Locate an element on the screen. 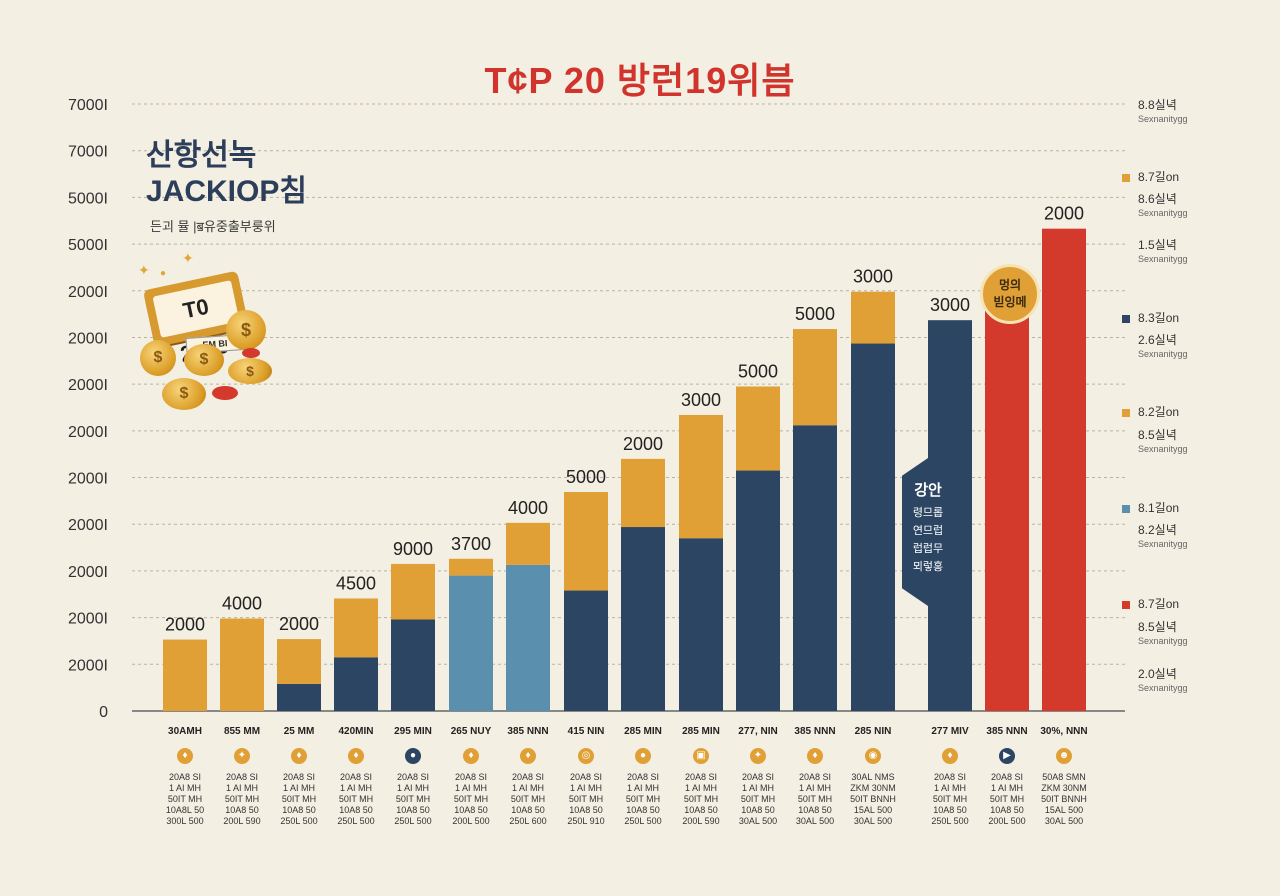  hex-badge-line: 뫼렇홍 is located at coordinates (928, 567).